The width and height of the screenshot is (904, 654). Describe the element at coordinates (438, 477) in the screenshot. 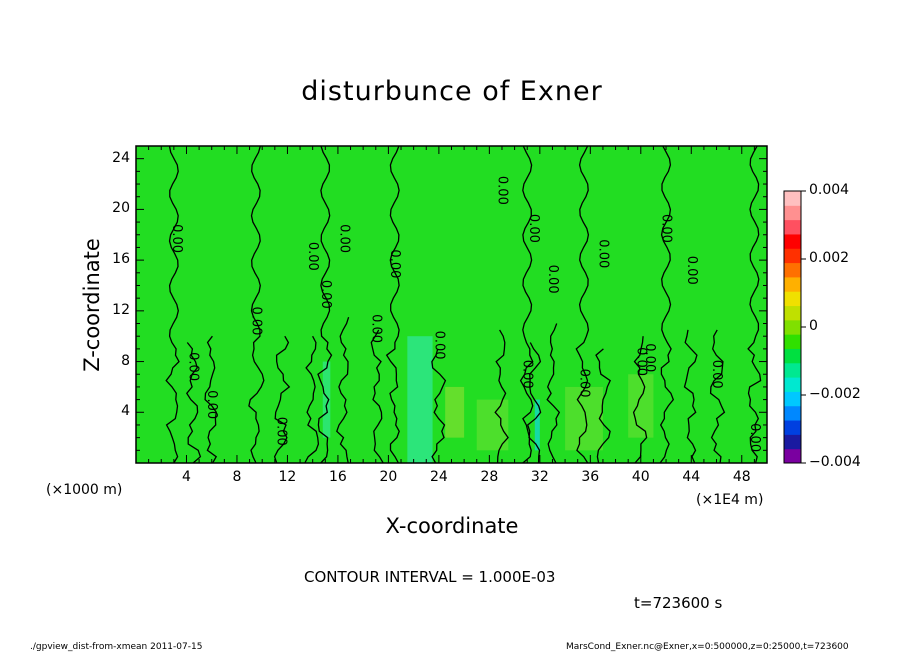

I see `x-tick-label: 24` at that location.